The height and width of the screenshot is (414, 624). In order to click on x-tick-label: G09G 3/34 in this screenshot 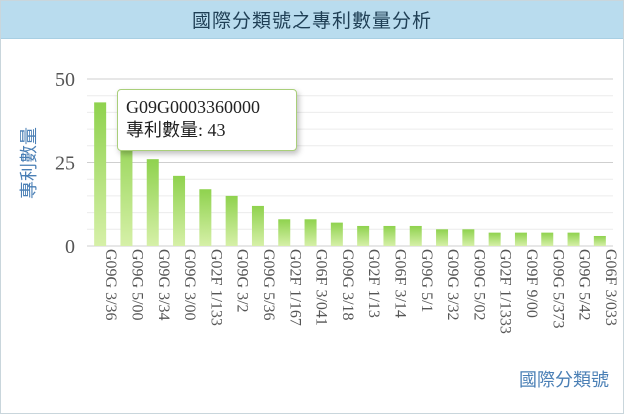, I will do `click(163, 285)`.